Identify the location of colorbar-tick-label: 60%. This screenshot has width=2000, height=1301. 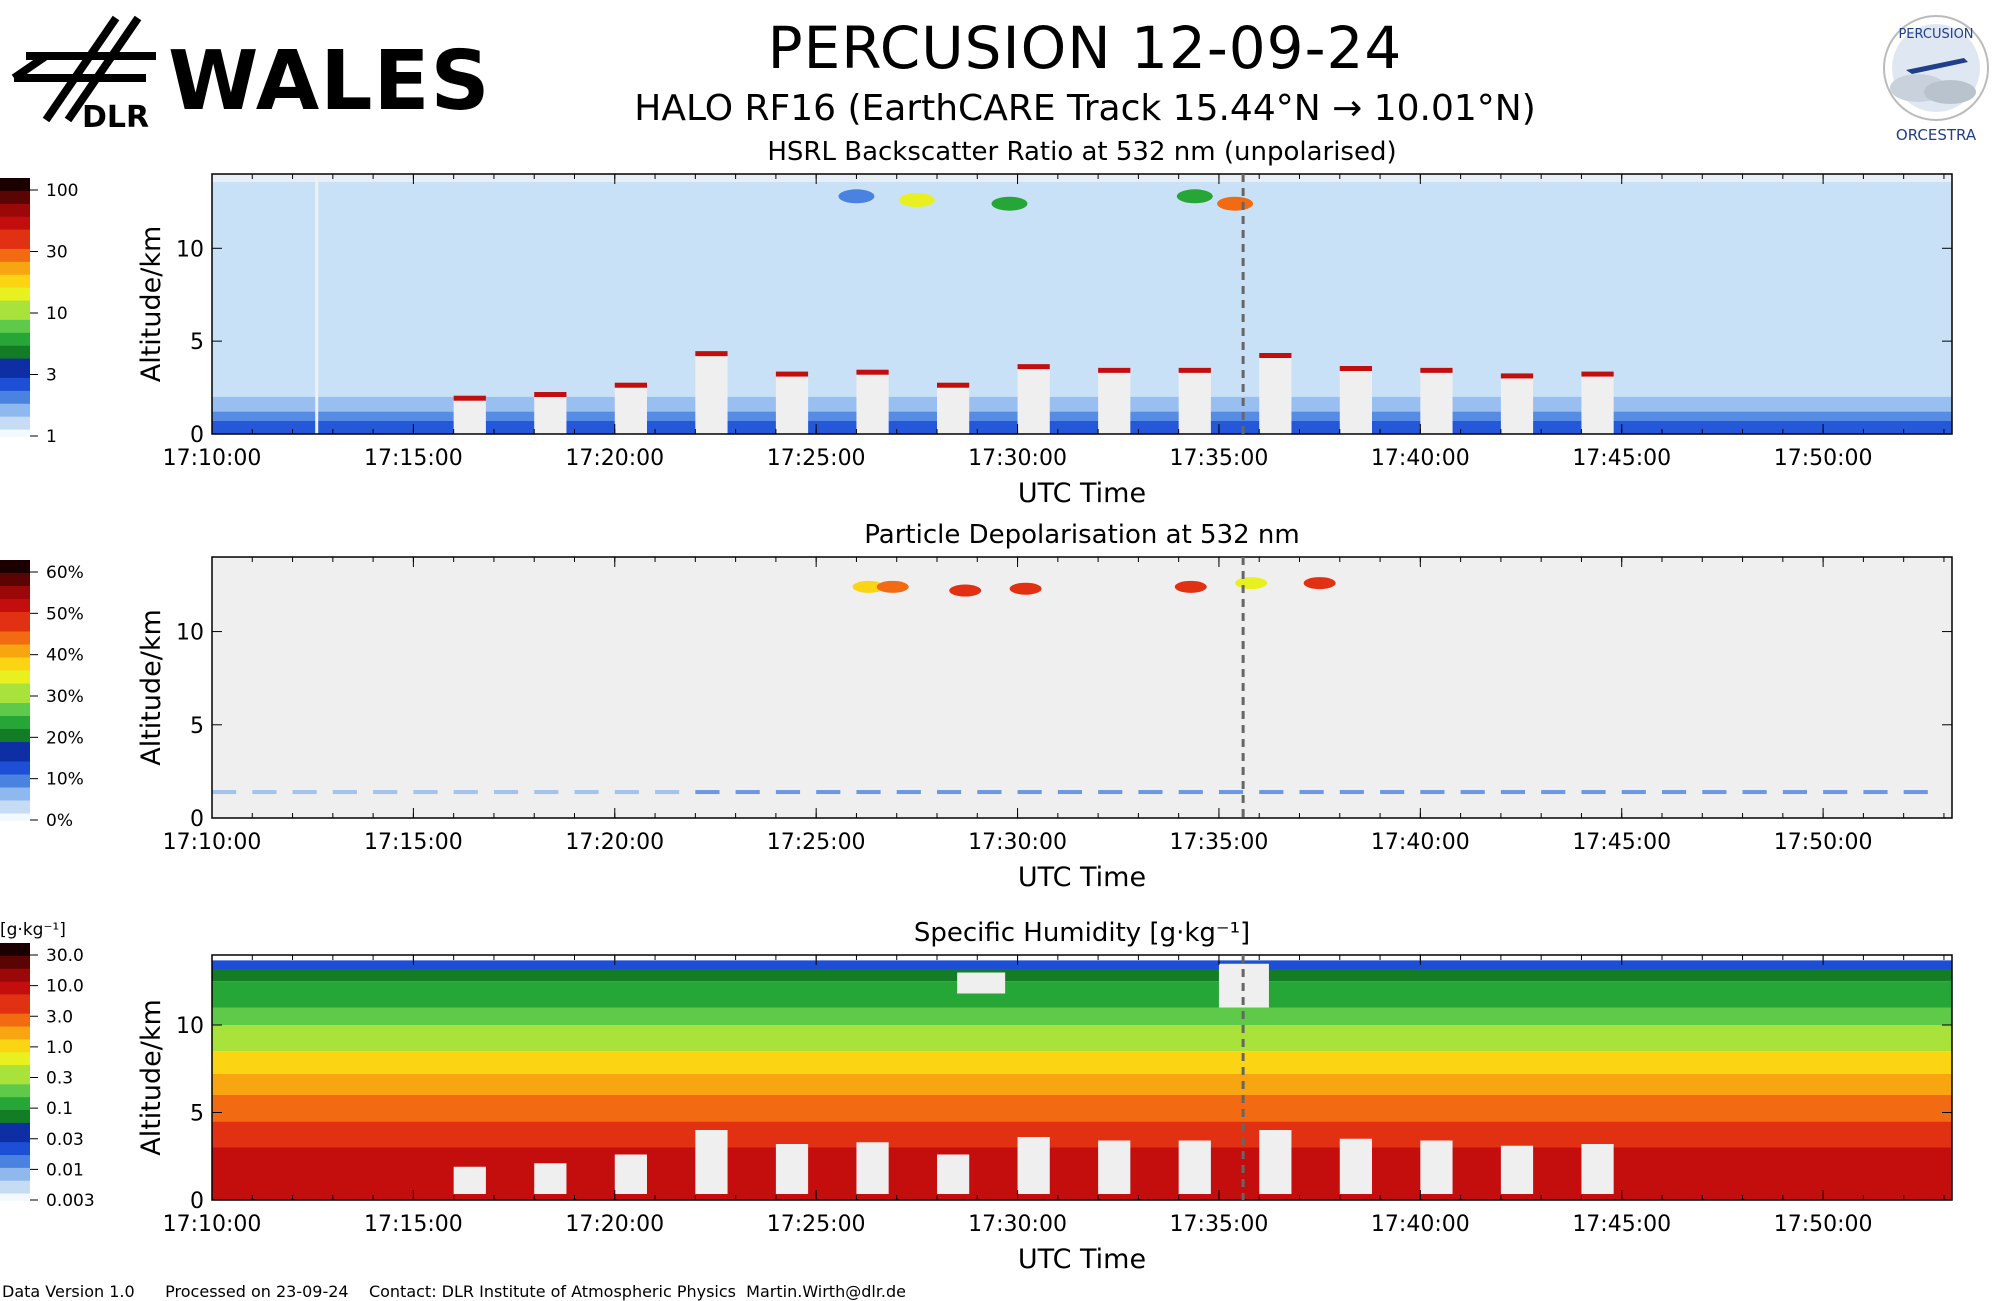
(65, 573).